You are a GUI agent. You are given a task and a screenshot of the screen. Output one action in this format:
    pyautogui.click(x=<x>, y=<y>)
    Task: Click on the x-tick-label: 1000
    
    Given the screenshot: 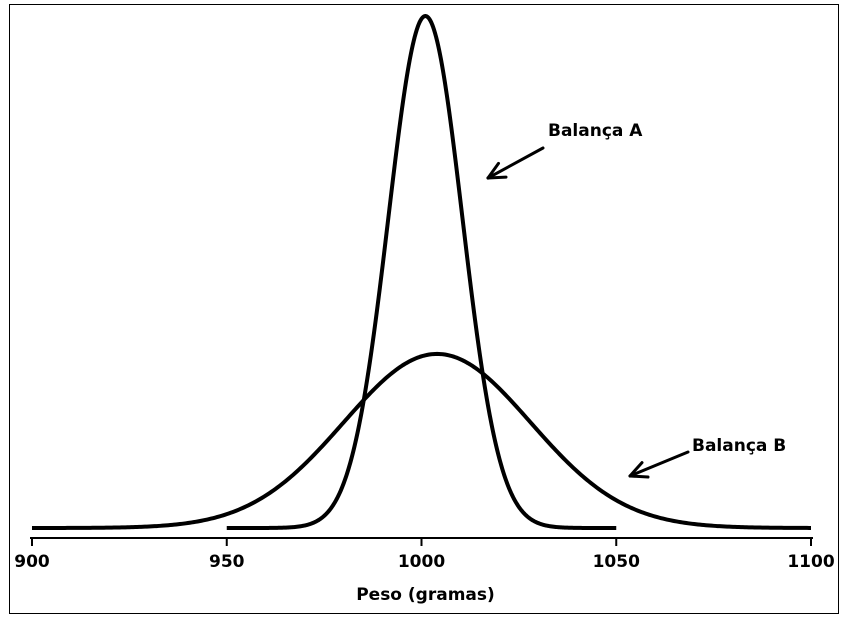 What is the action you would take?
    pyautogui.click(x=421, y=562)
    